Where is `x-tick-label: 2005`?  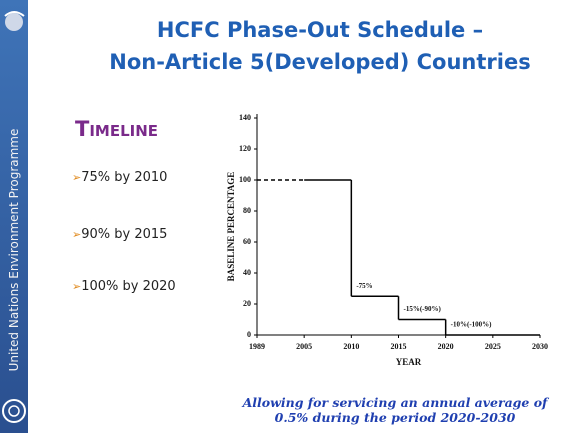 x-tick-label: 2005 is located at coordinates (304, 346).